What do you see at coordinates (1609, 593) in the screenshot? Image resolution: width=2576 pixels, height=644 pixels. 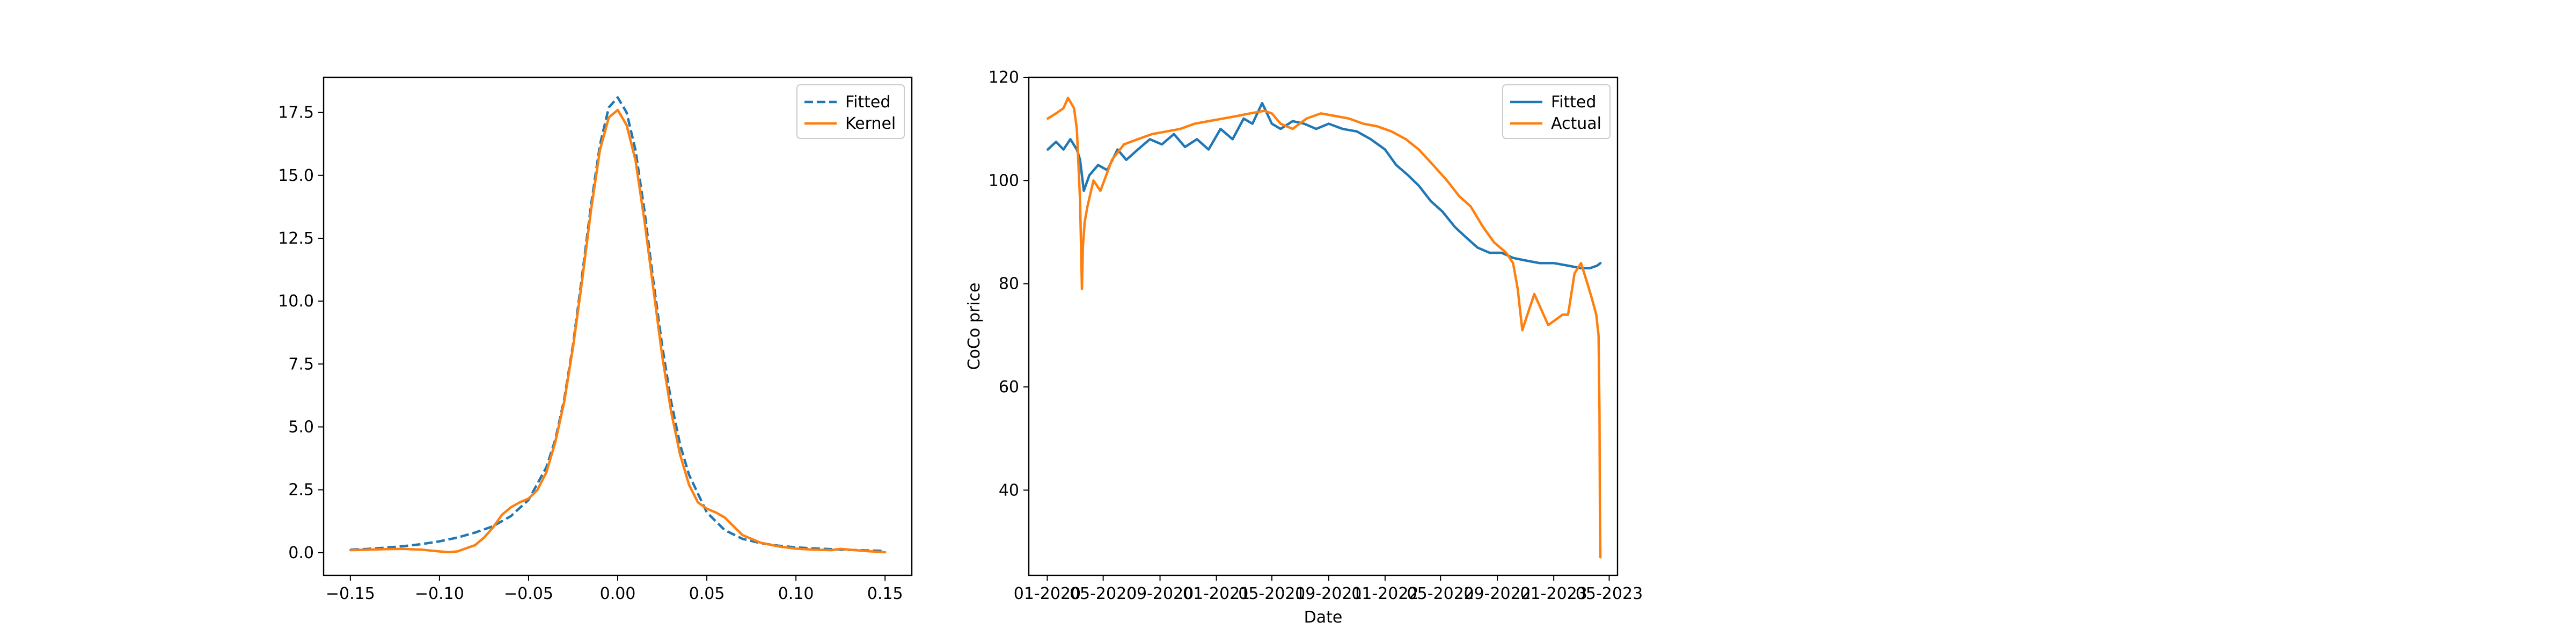 I see `x-tick-label: 05-2023` at bounding box center [1609, 593].